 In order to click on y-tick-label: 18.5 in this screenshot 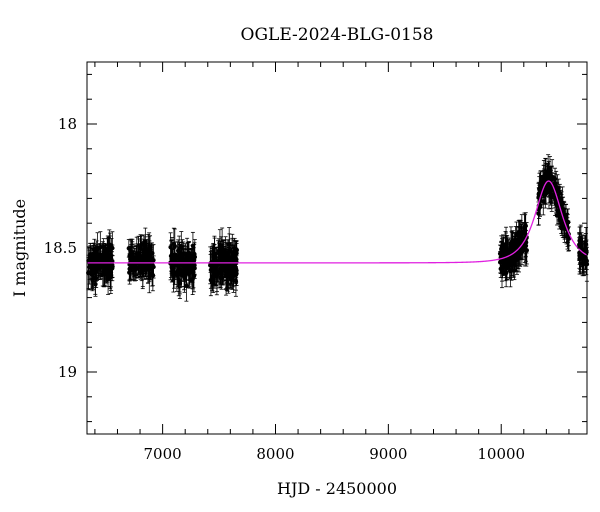, I will do `click(60, 248)`.